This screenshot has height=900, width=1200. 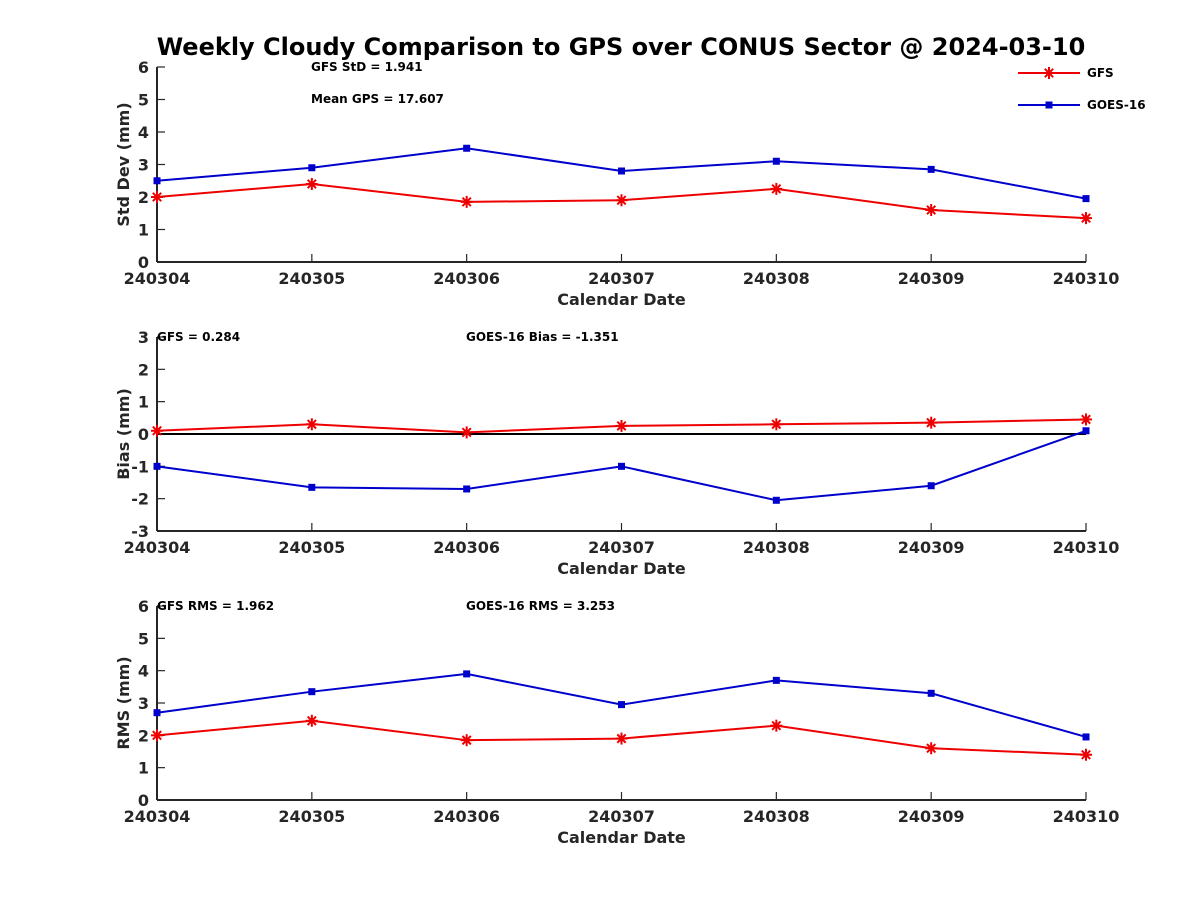 I want to click on stat-annotation: GOES-16 RMS = 3.253, so click(x=540, y=606).